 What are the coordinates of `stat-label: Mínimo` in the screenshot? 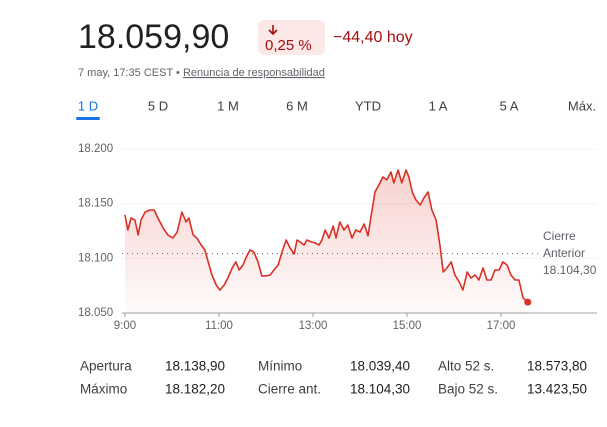 It's located at (280, 366).